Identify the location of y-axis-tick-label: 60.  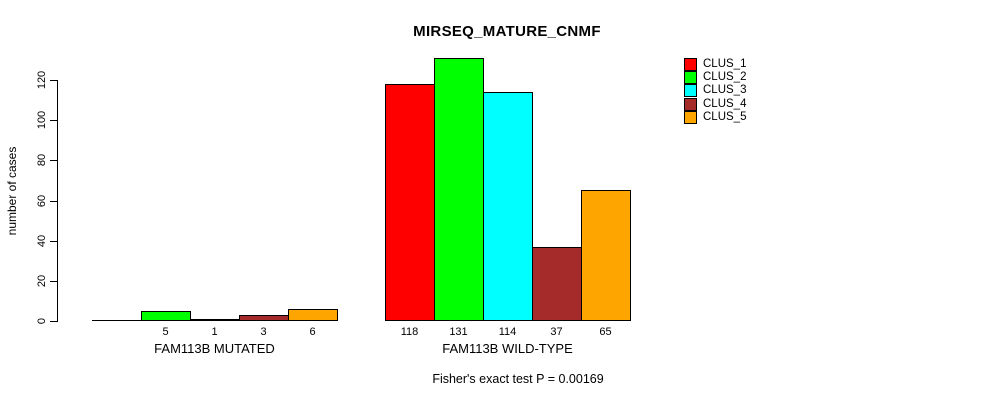
(42, 201).